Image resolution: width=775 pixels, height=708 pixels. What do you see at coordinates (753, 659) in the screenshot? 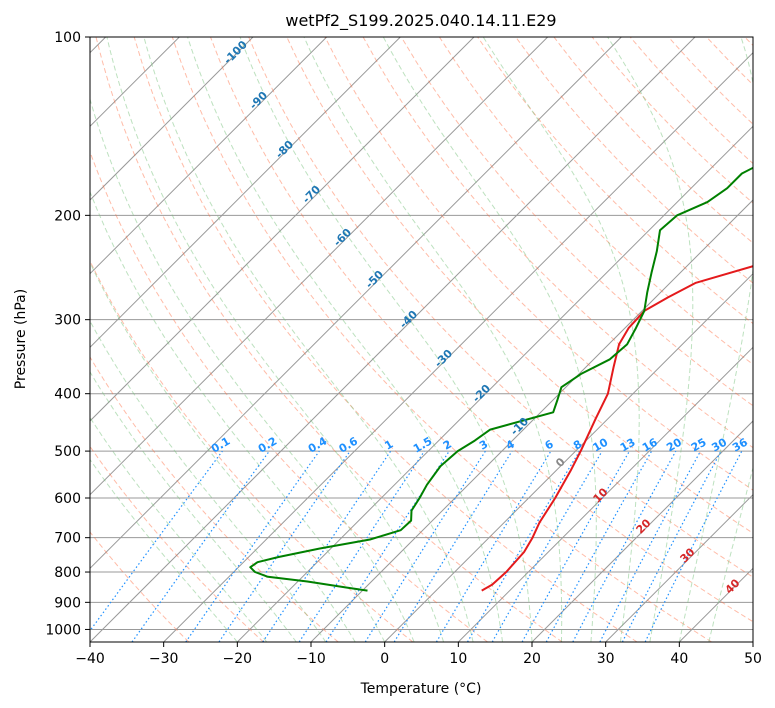
I see `x-tick-label: 50` at bounding box center [753, 659].